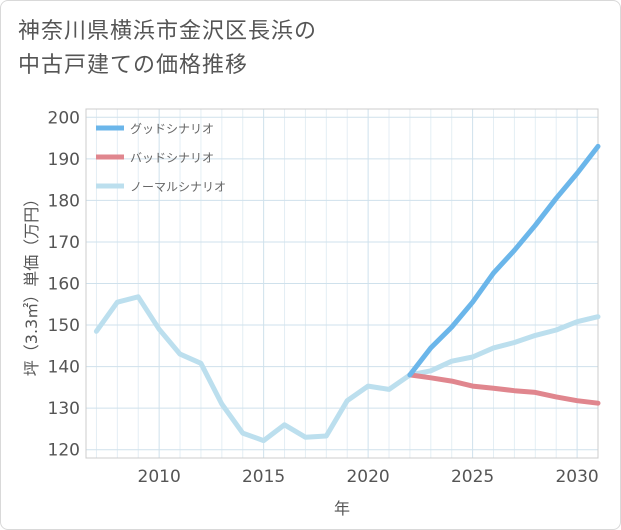  What do you see at coordinates (298, 49) in the screenshot?
I see `chart-title: 神奈川県横浜市金沢区長浜の 中古戸建ての価格推移` at bounding box center [298, 49].